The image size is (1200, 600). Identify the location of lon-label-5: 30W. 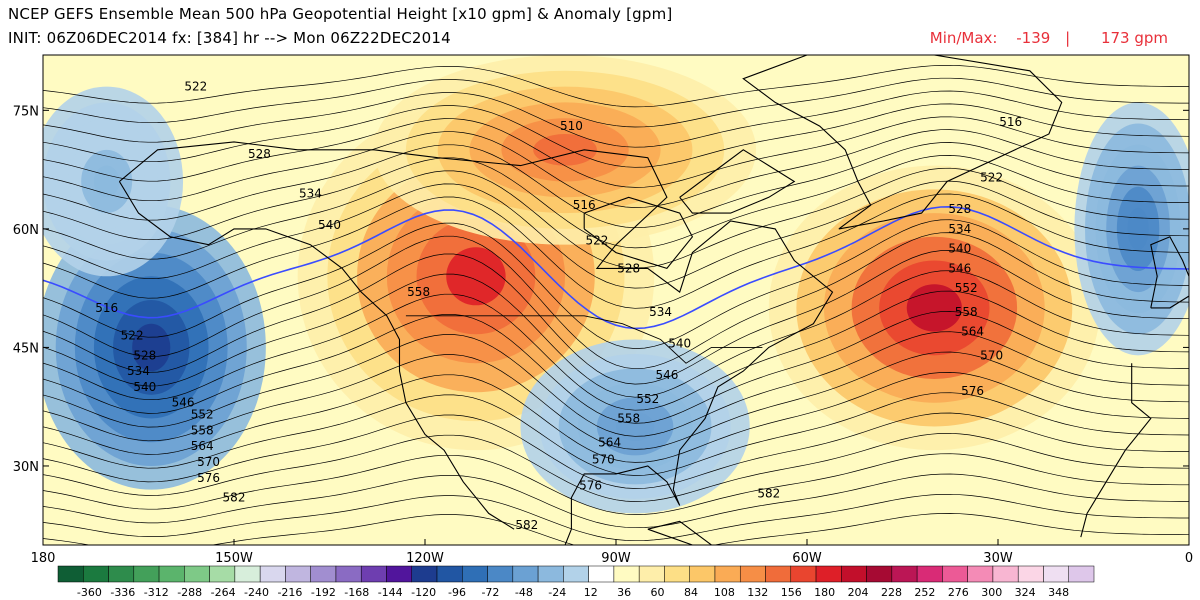
(998, 558).